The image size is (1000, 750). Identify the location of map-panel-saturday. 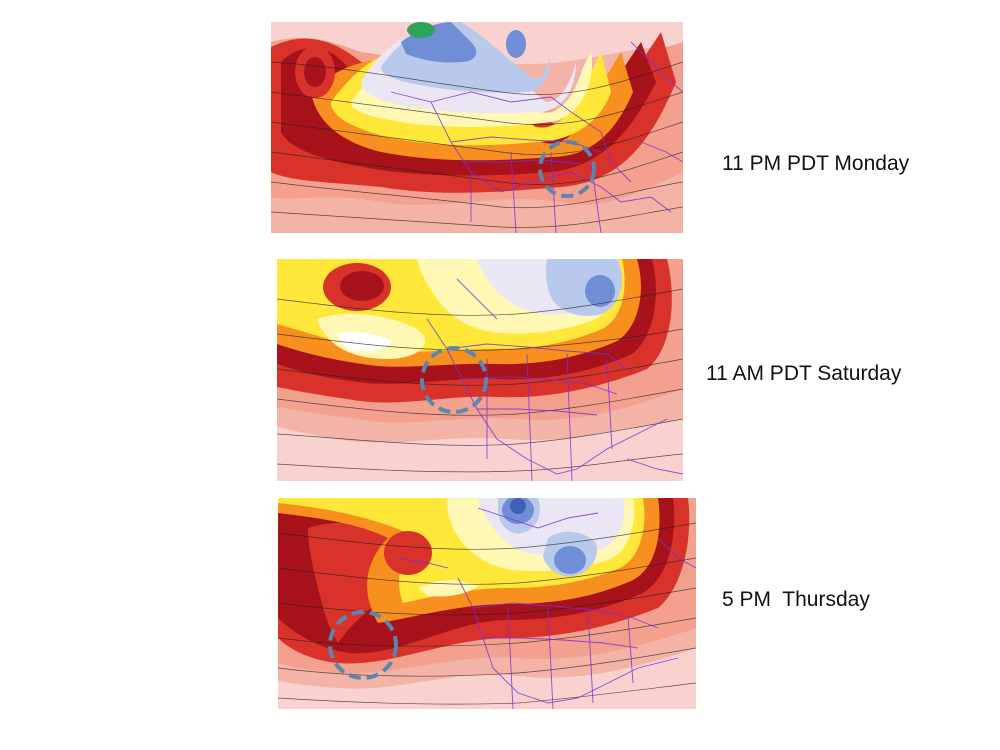
(480, 370).